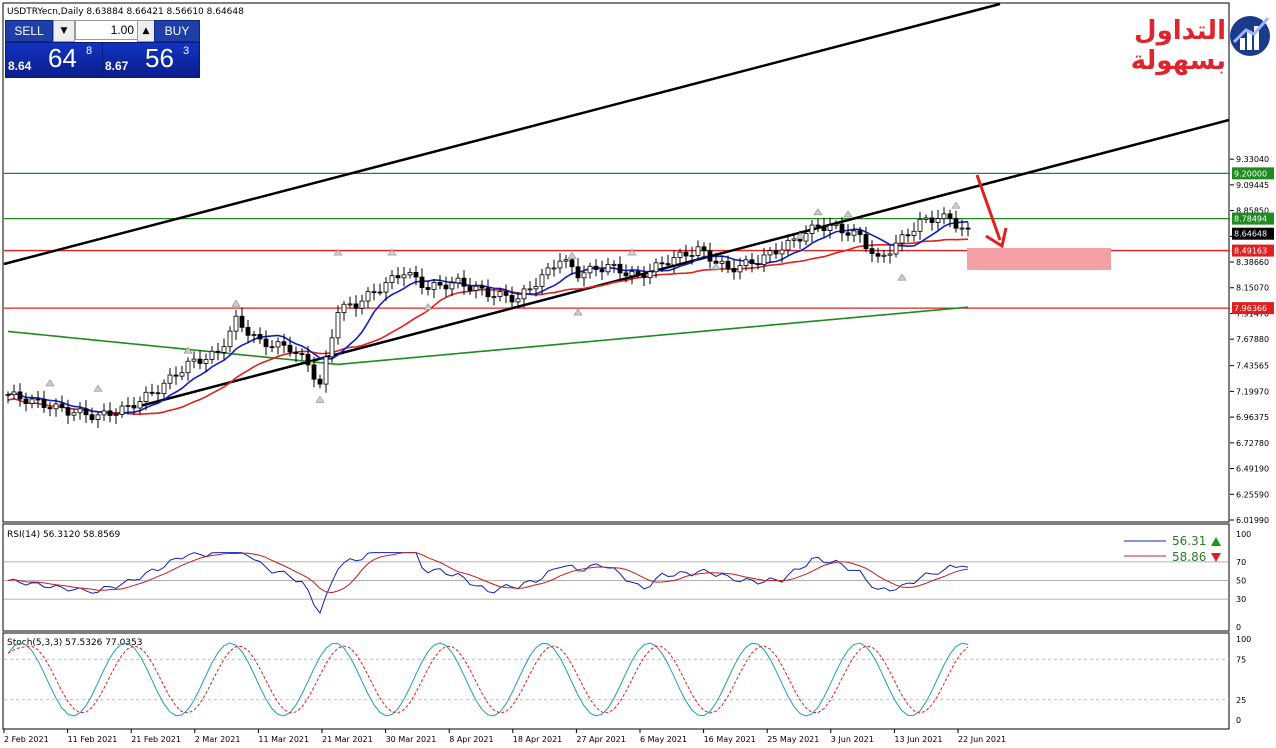 Image resolution: width=1276 pixels, height=748 pixels. What do you see at coordinates (1252, 159) in the screenshot?
I see `price-tick-label: 9.33040` at bounding box center [1252, 159].